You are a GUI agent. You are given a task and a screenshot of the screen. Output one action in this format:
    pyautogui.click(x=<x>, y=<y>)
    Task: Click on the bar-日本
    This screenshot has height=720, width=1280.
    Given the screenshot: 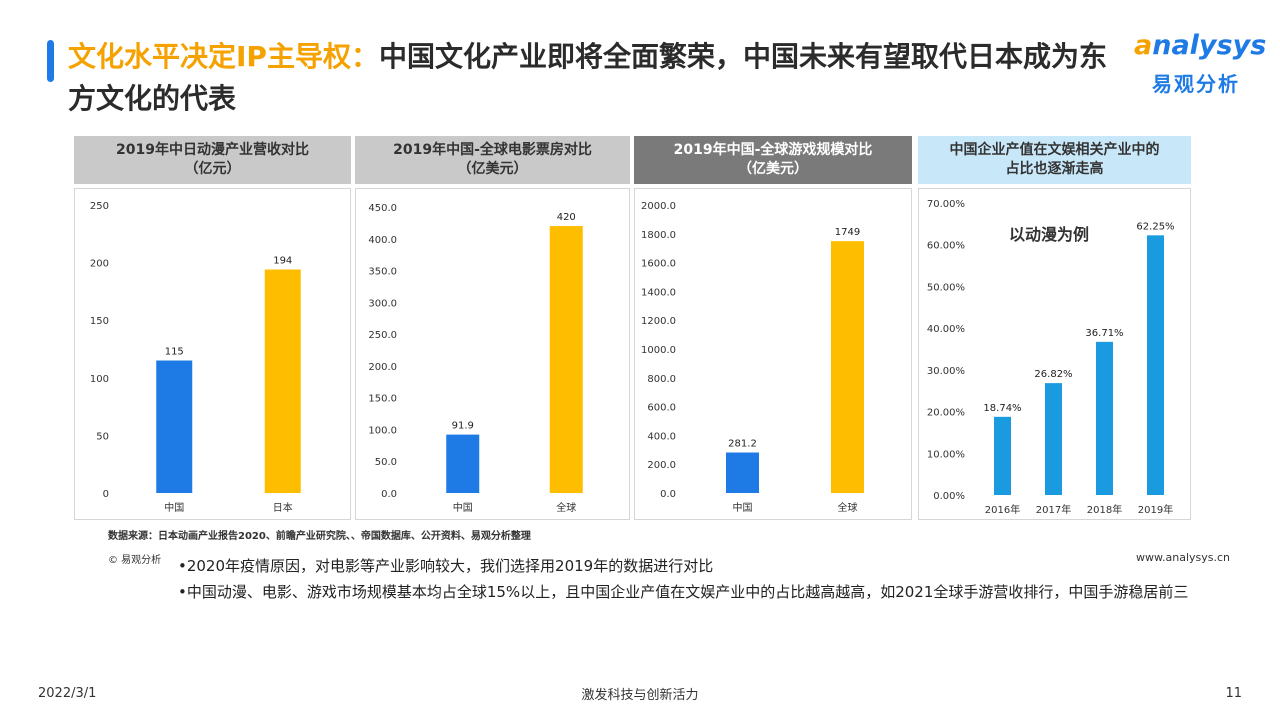 What is the action you would take?
    pyautogui.click(x=282, y=381)
    